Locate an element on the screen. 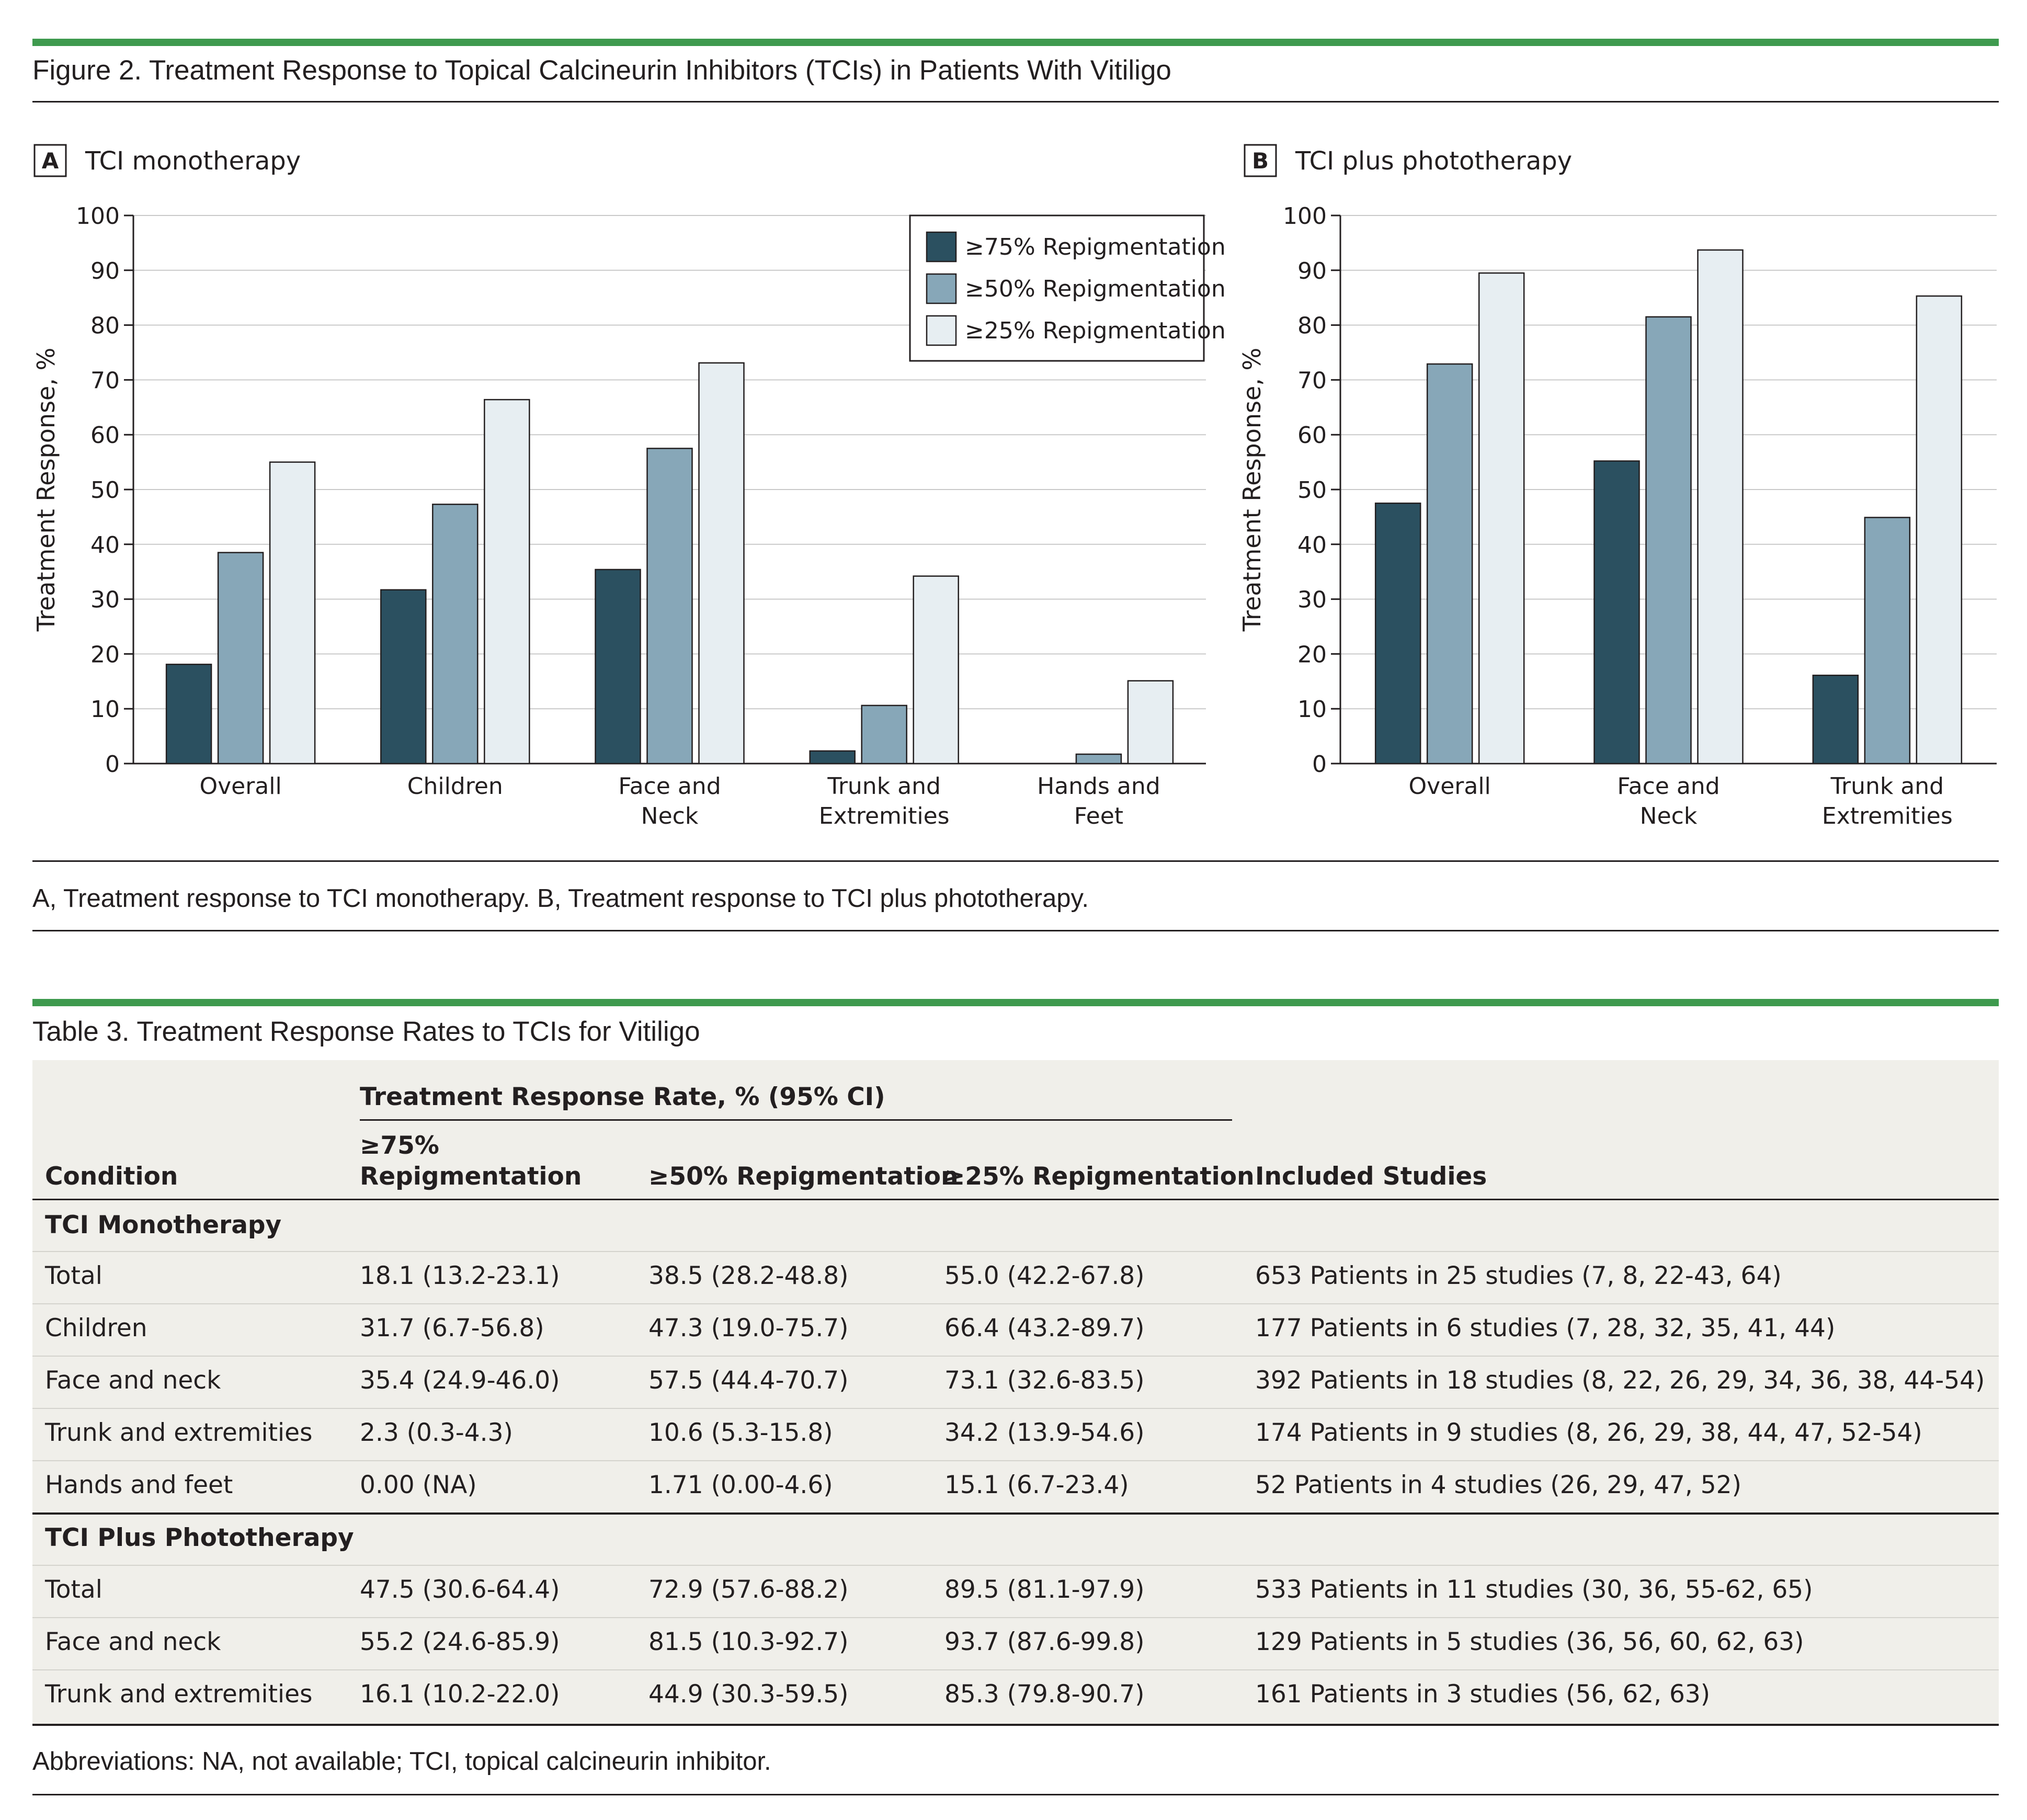 This screenshot has width=2027, height=1820. header-studies: Included Studies is located at coordinates (1371, 1176).